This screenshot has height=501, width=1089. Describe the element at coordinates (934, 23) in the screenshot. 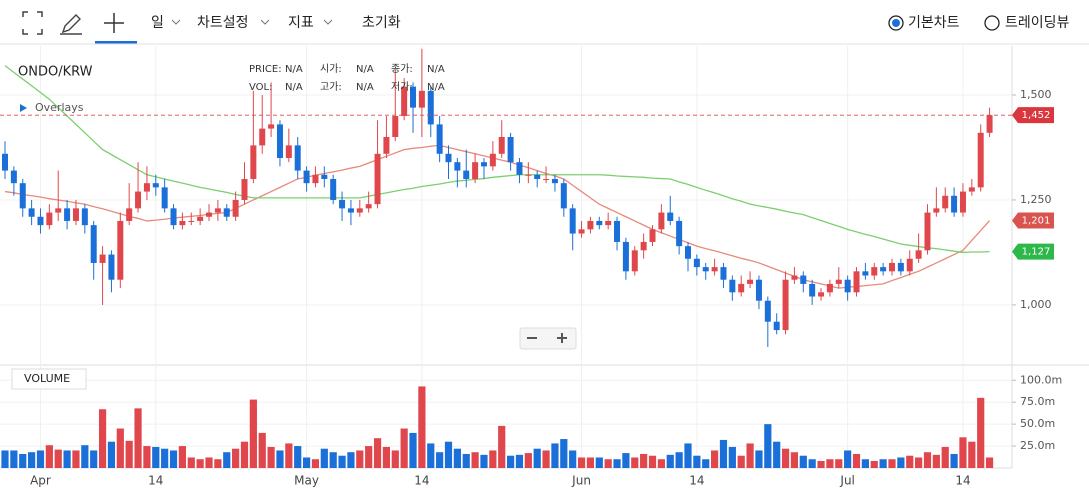

I see `mode-basic: 기본차트` at that location.